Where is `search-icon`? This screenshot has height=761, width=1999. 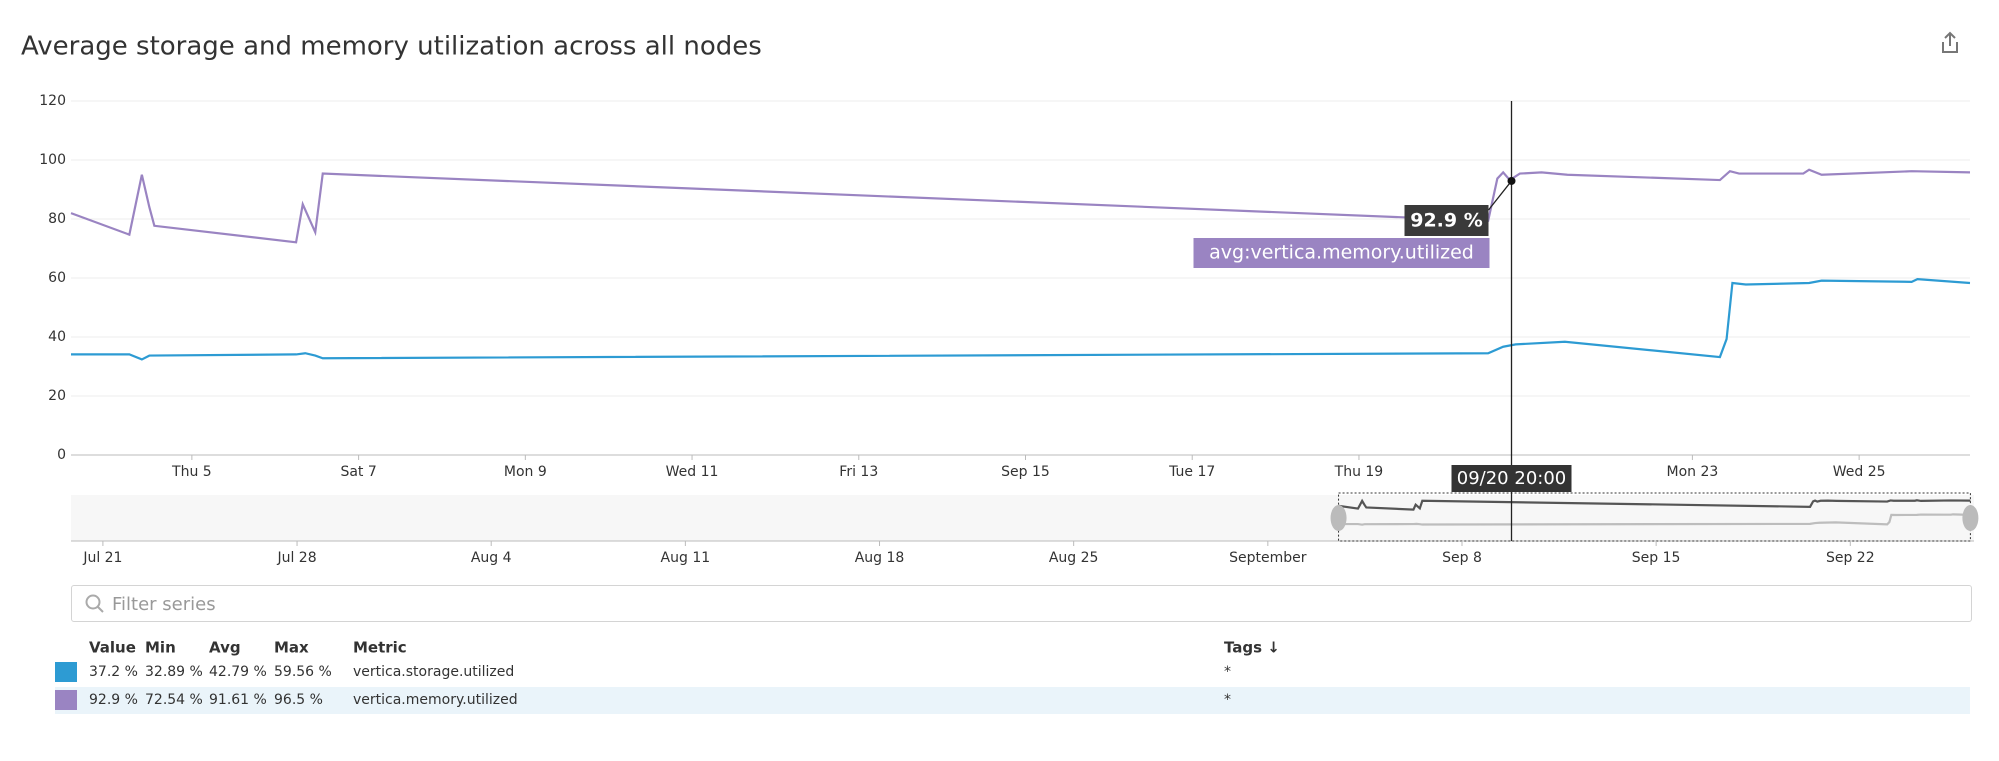
search-icon is located at coordinates (94, 603).